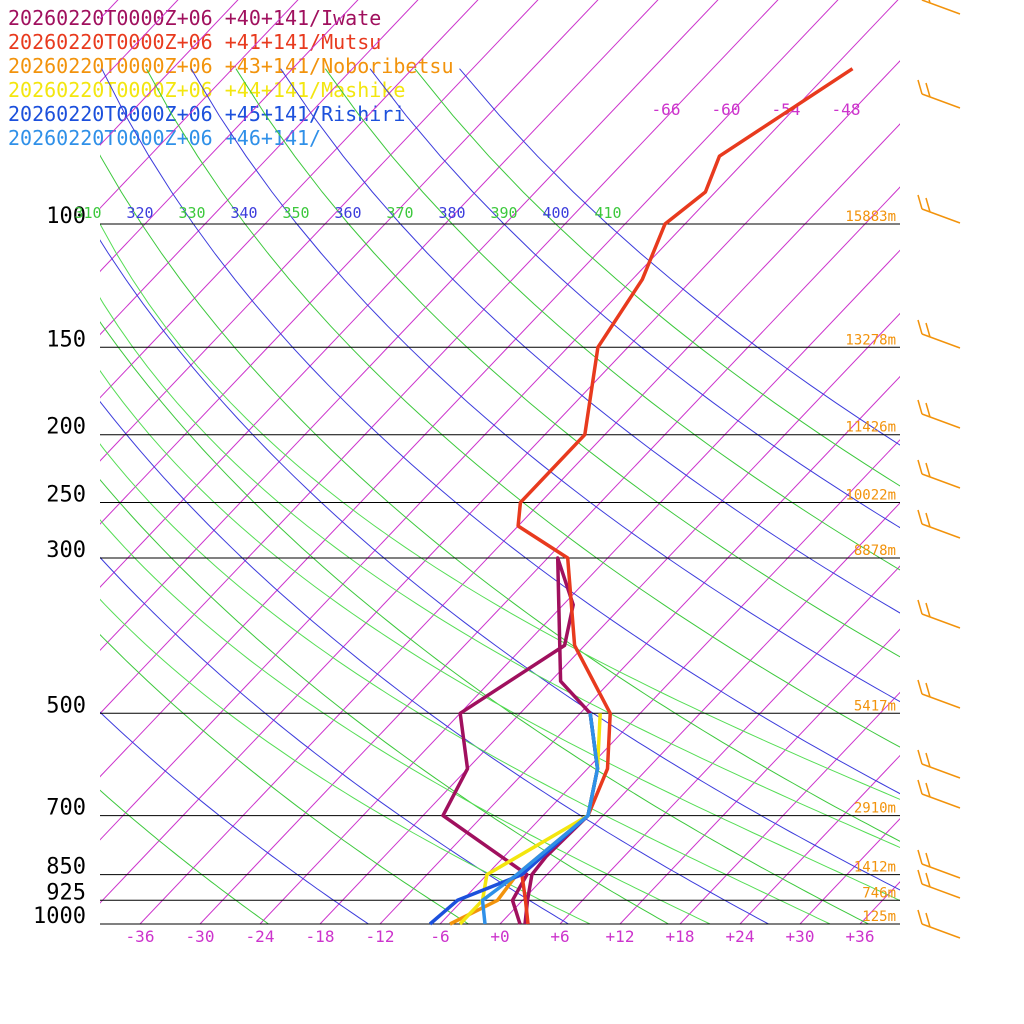 This screenshot has width=1024, height=1024. I want to click on pressure-label: 200, so click(66, 427).